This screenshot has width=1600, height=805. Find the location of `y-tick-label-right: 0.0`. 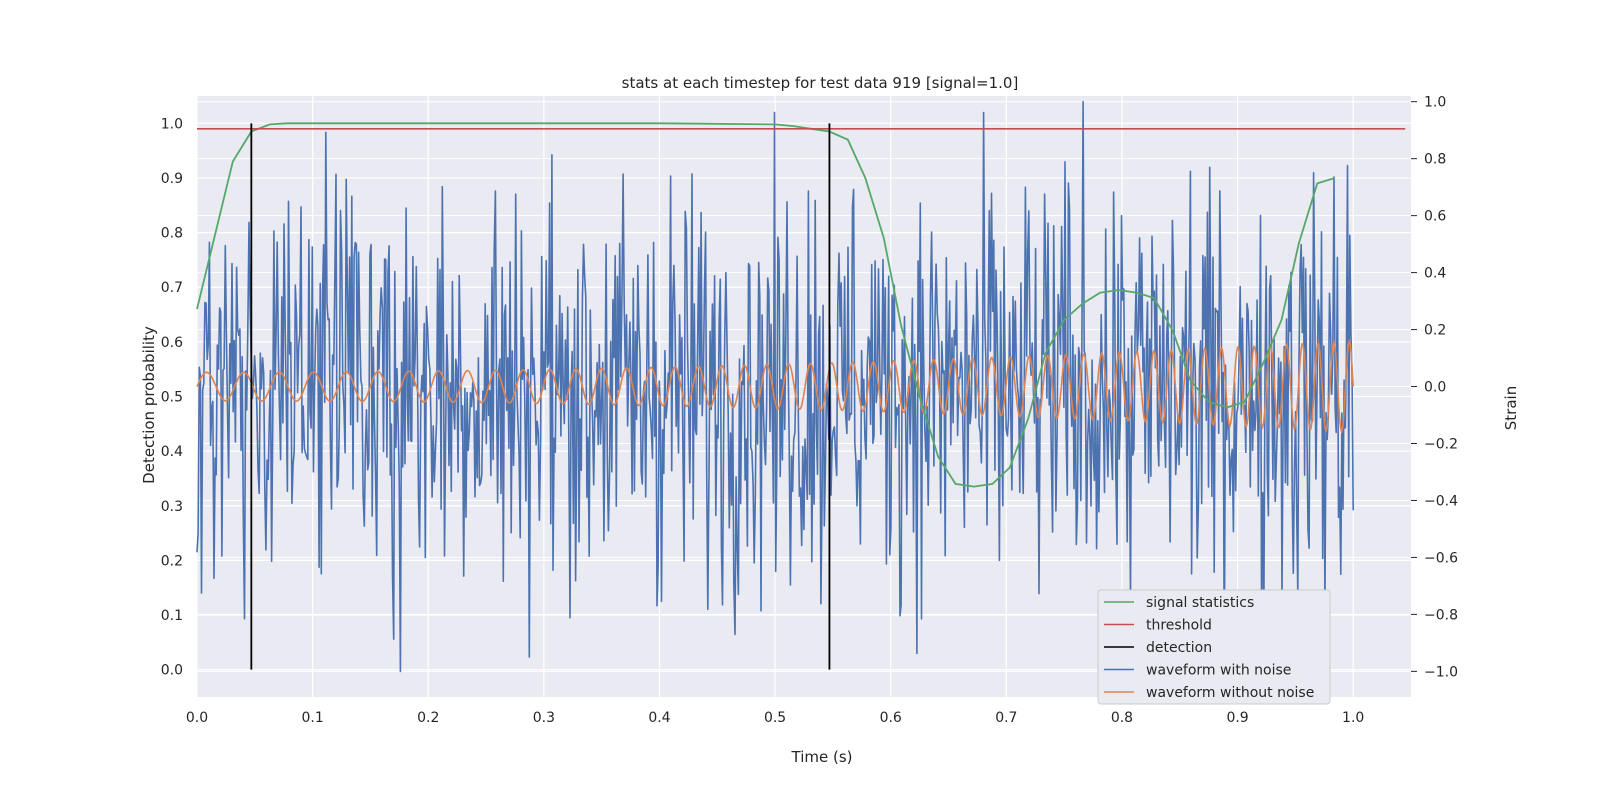

y-tick-label-right: 0.0 is located at coordinates (1435, 388).